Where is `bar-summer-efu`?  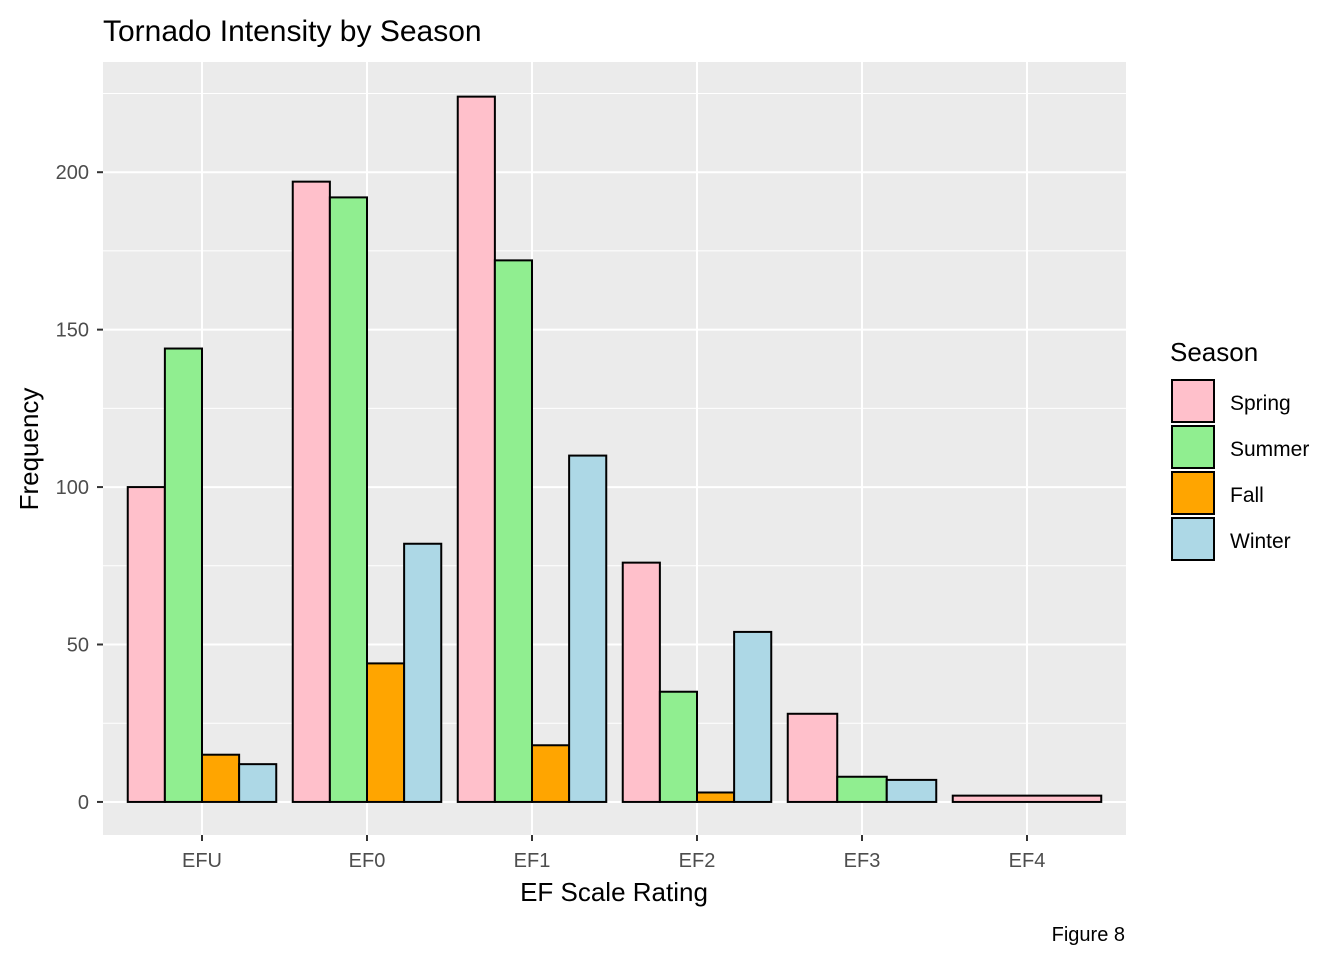 bar-summer-efu is located at coordinates (183, 575).